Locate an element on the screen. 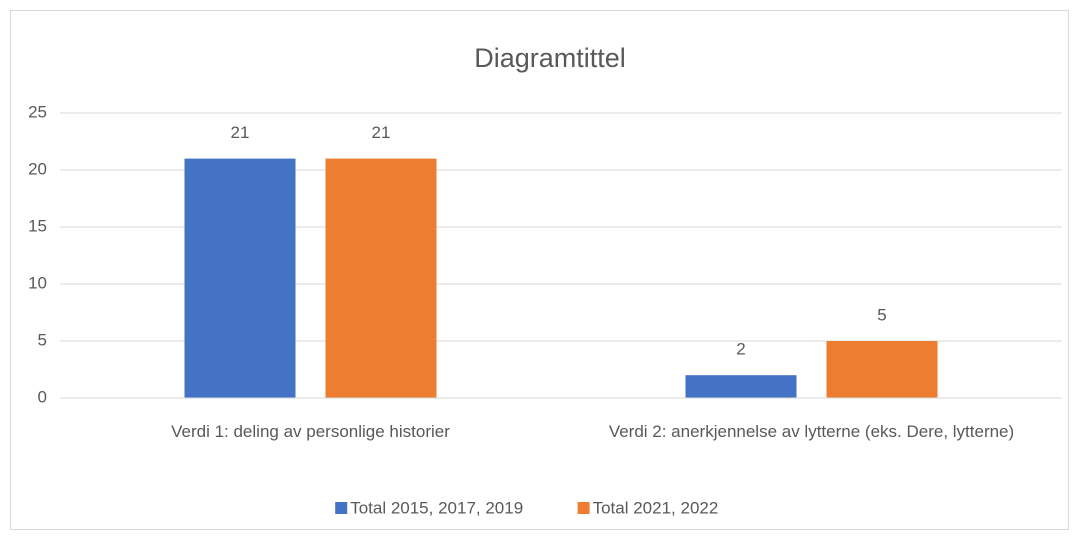 The image size is (1079, 540). data-label: 2 is located at coordinates (740, 349).